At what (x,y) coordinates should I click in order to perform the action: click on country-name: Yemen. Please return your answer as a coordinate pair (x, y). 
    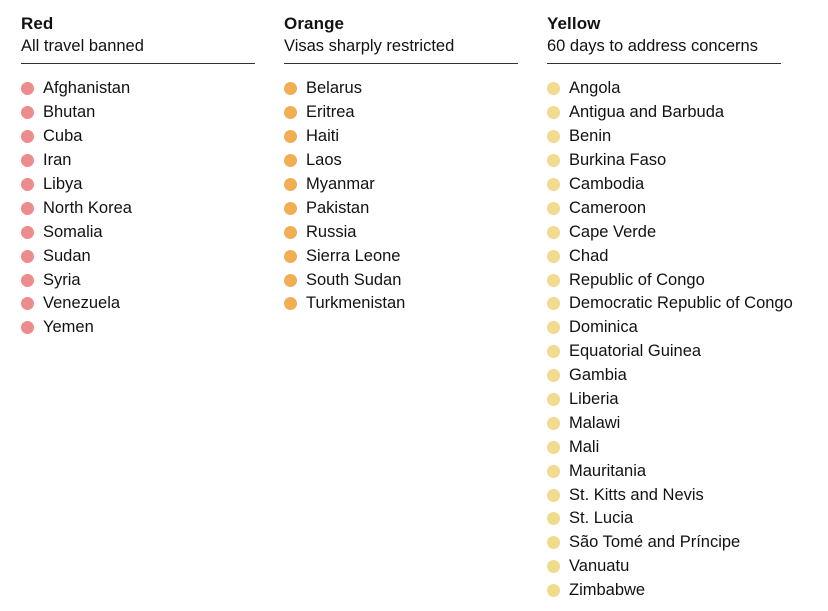
    Looking at the image, I should click on (68, 327).